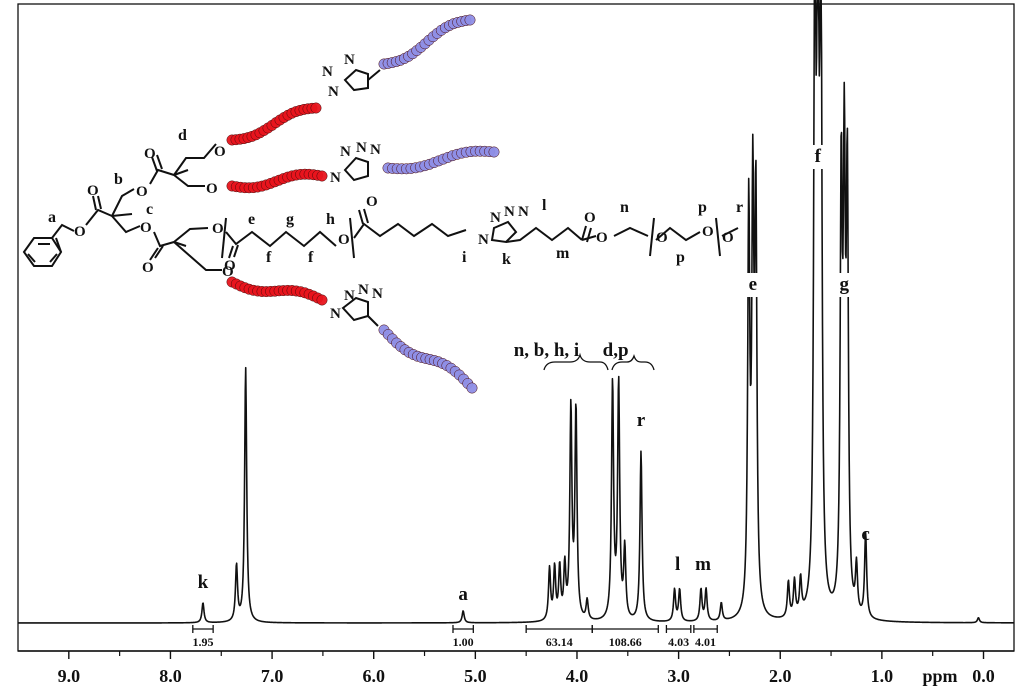 This screenshot has height=697, width=1024. What do you see at coordinates (939, 676) in the screenshot?
I see `x-axis-unit-label: ppm` at bounding box center [939, 676].